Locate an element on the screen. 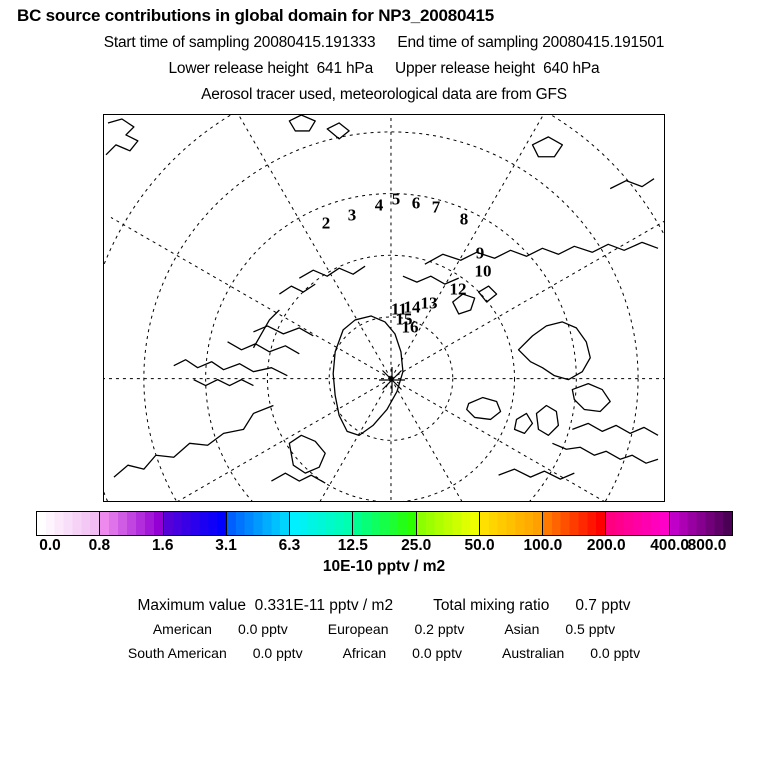  region-african-value: 0.0 pptv is located at coordinates (437, 653).